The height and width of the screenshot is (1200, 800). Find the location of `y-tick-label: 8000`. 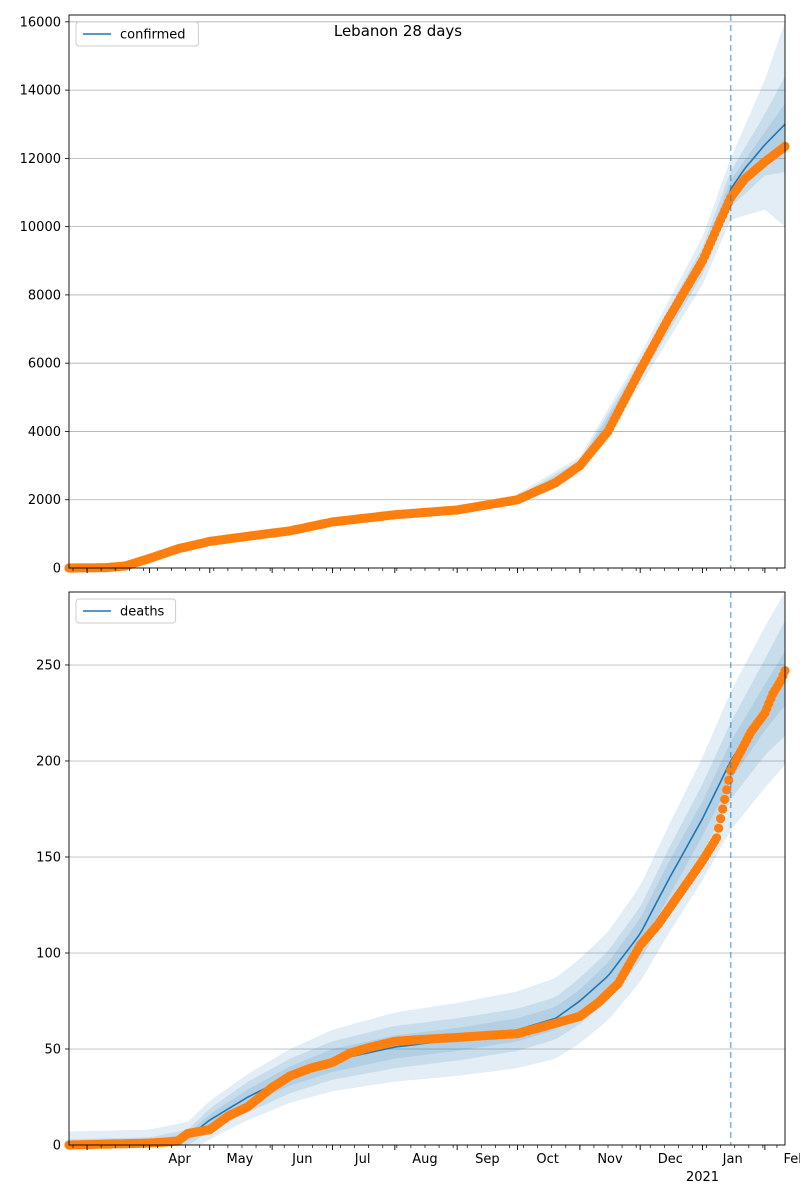

y-tick-label: 8000 is located at coordinates (44, 295).